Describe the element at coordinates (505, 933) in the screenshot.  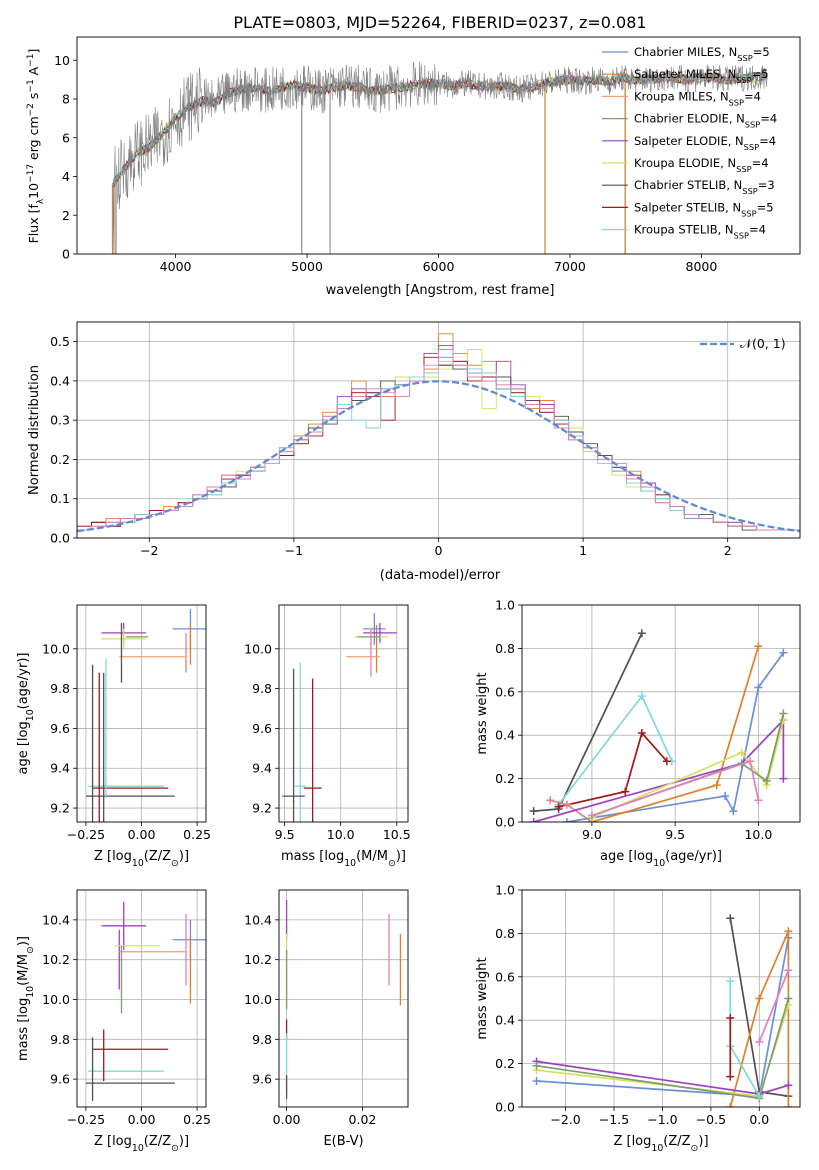
I see `y-tick-label: 0.8` at that location.